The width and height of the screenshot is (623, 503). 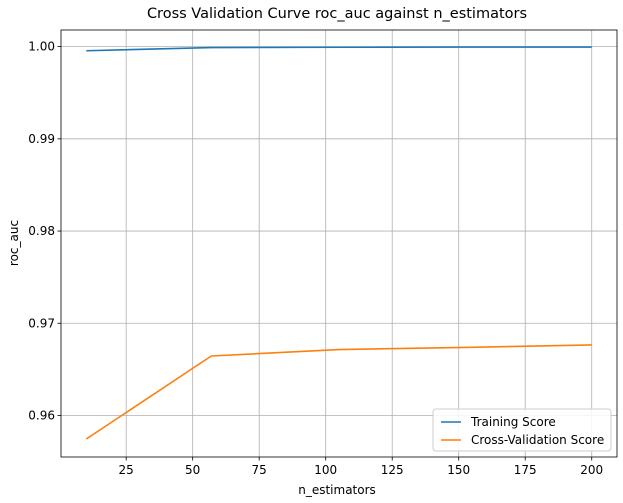 I want to click on x-tick-label: 175, so click(x=525, y=470).